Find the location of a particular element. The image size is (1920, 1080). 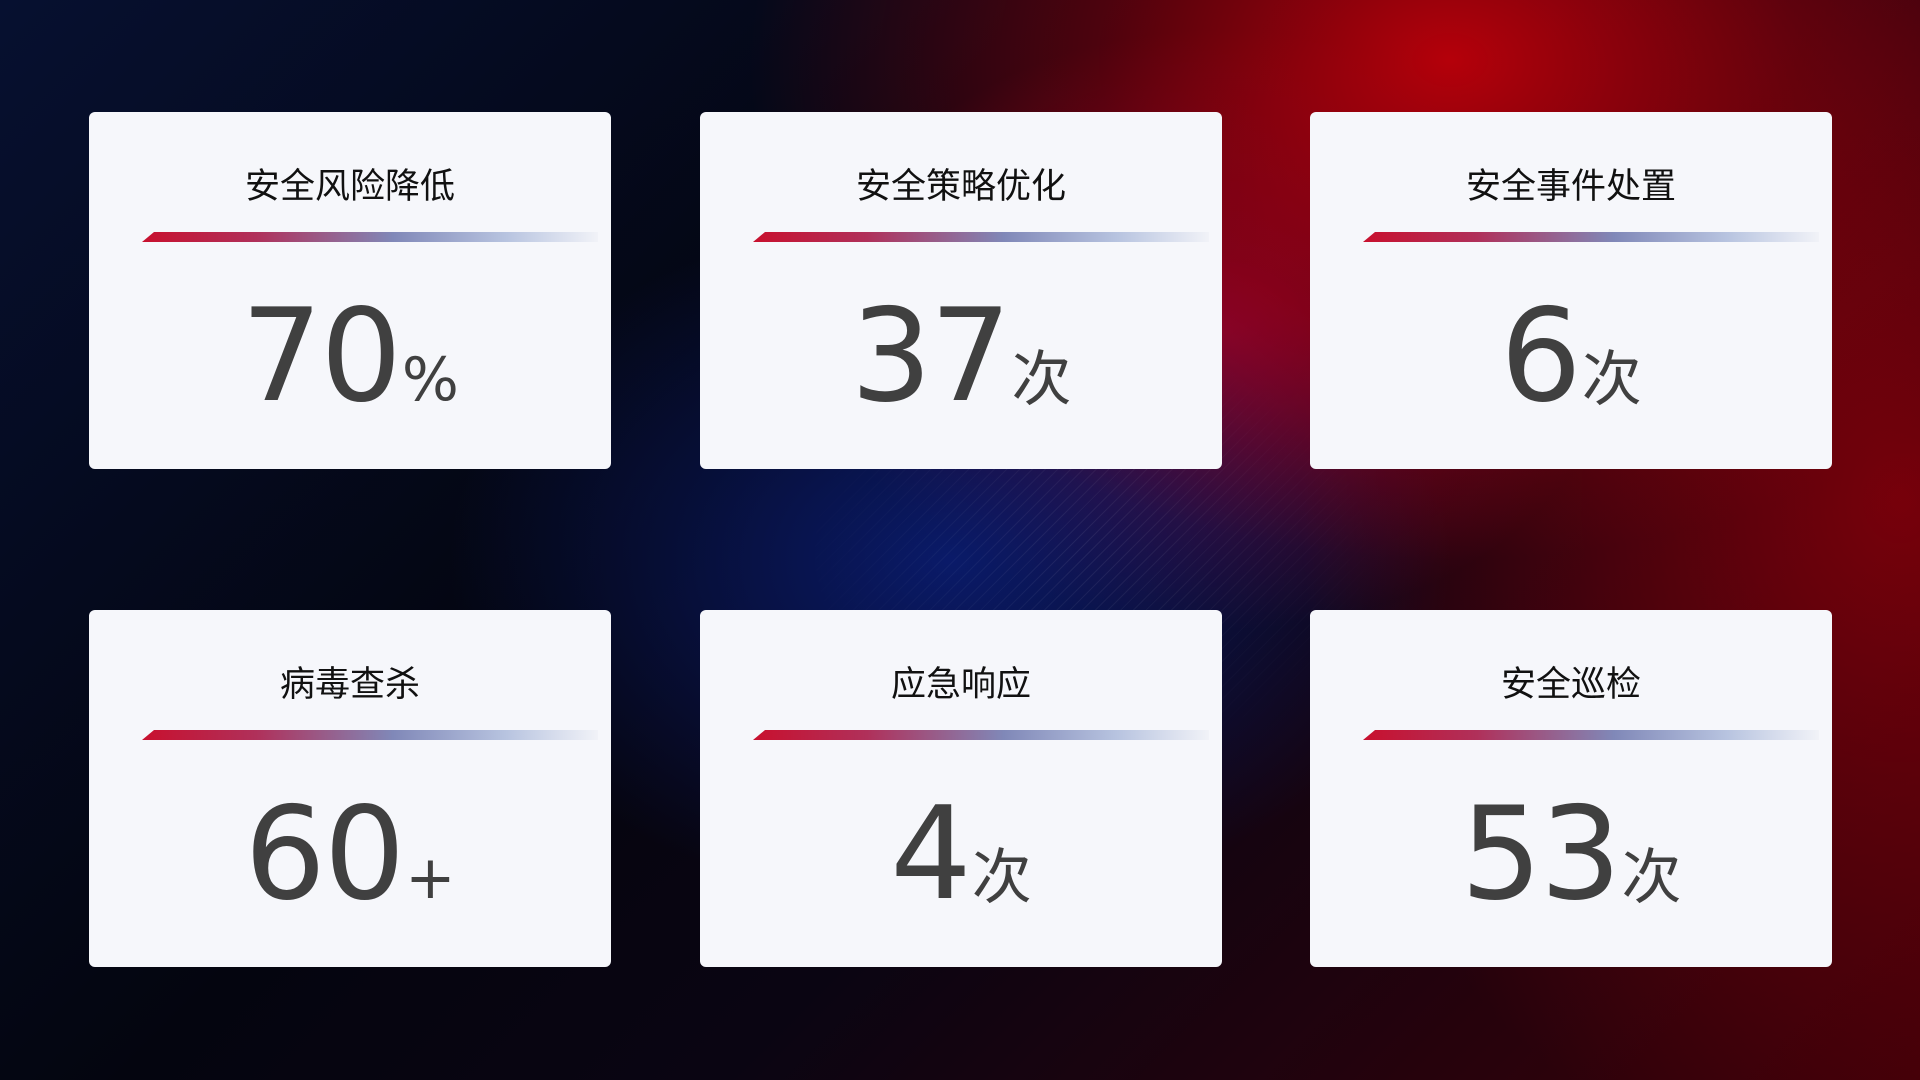

stat-card-policy-optimization: 安全策略优化 37次 is located at coordinates (961, 290).